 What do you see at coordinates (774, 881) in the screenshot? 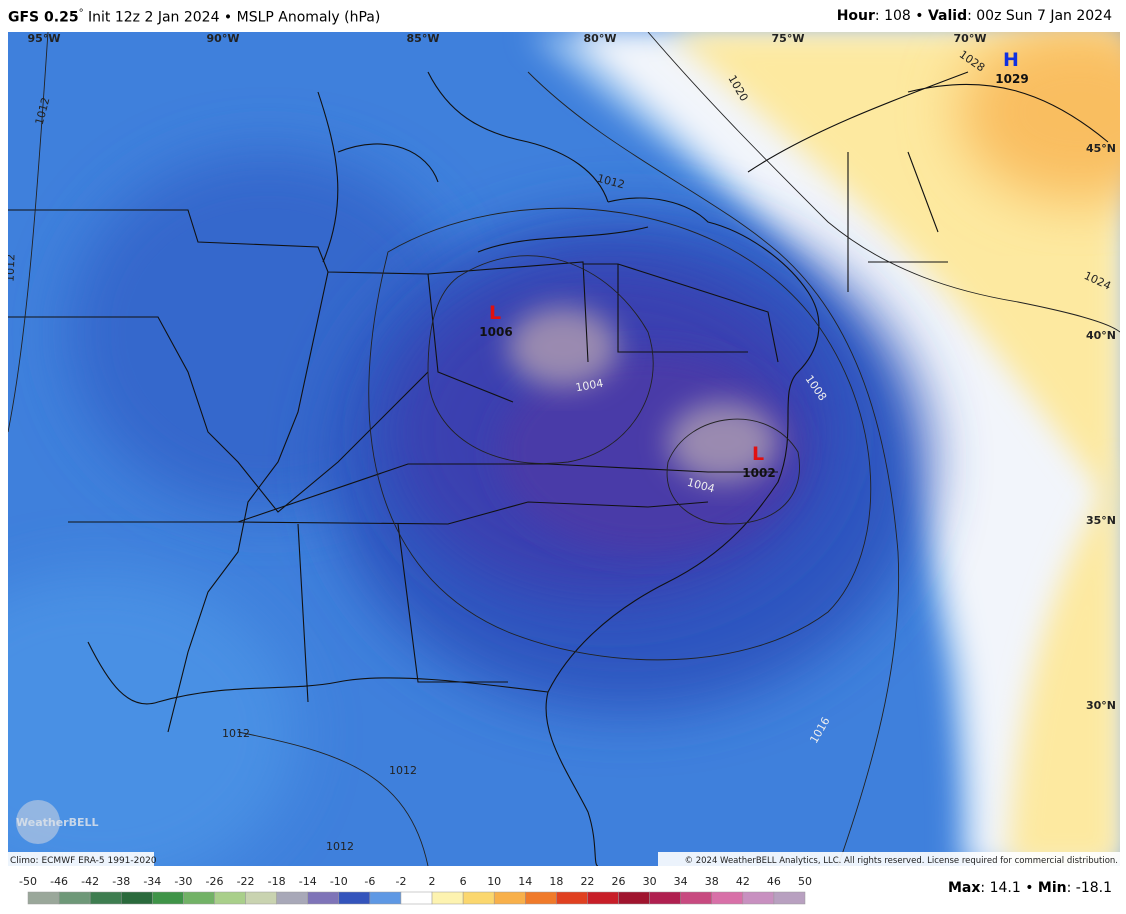
I see `colorbar-tick-label: 46` at bounding box center [774, 881].